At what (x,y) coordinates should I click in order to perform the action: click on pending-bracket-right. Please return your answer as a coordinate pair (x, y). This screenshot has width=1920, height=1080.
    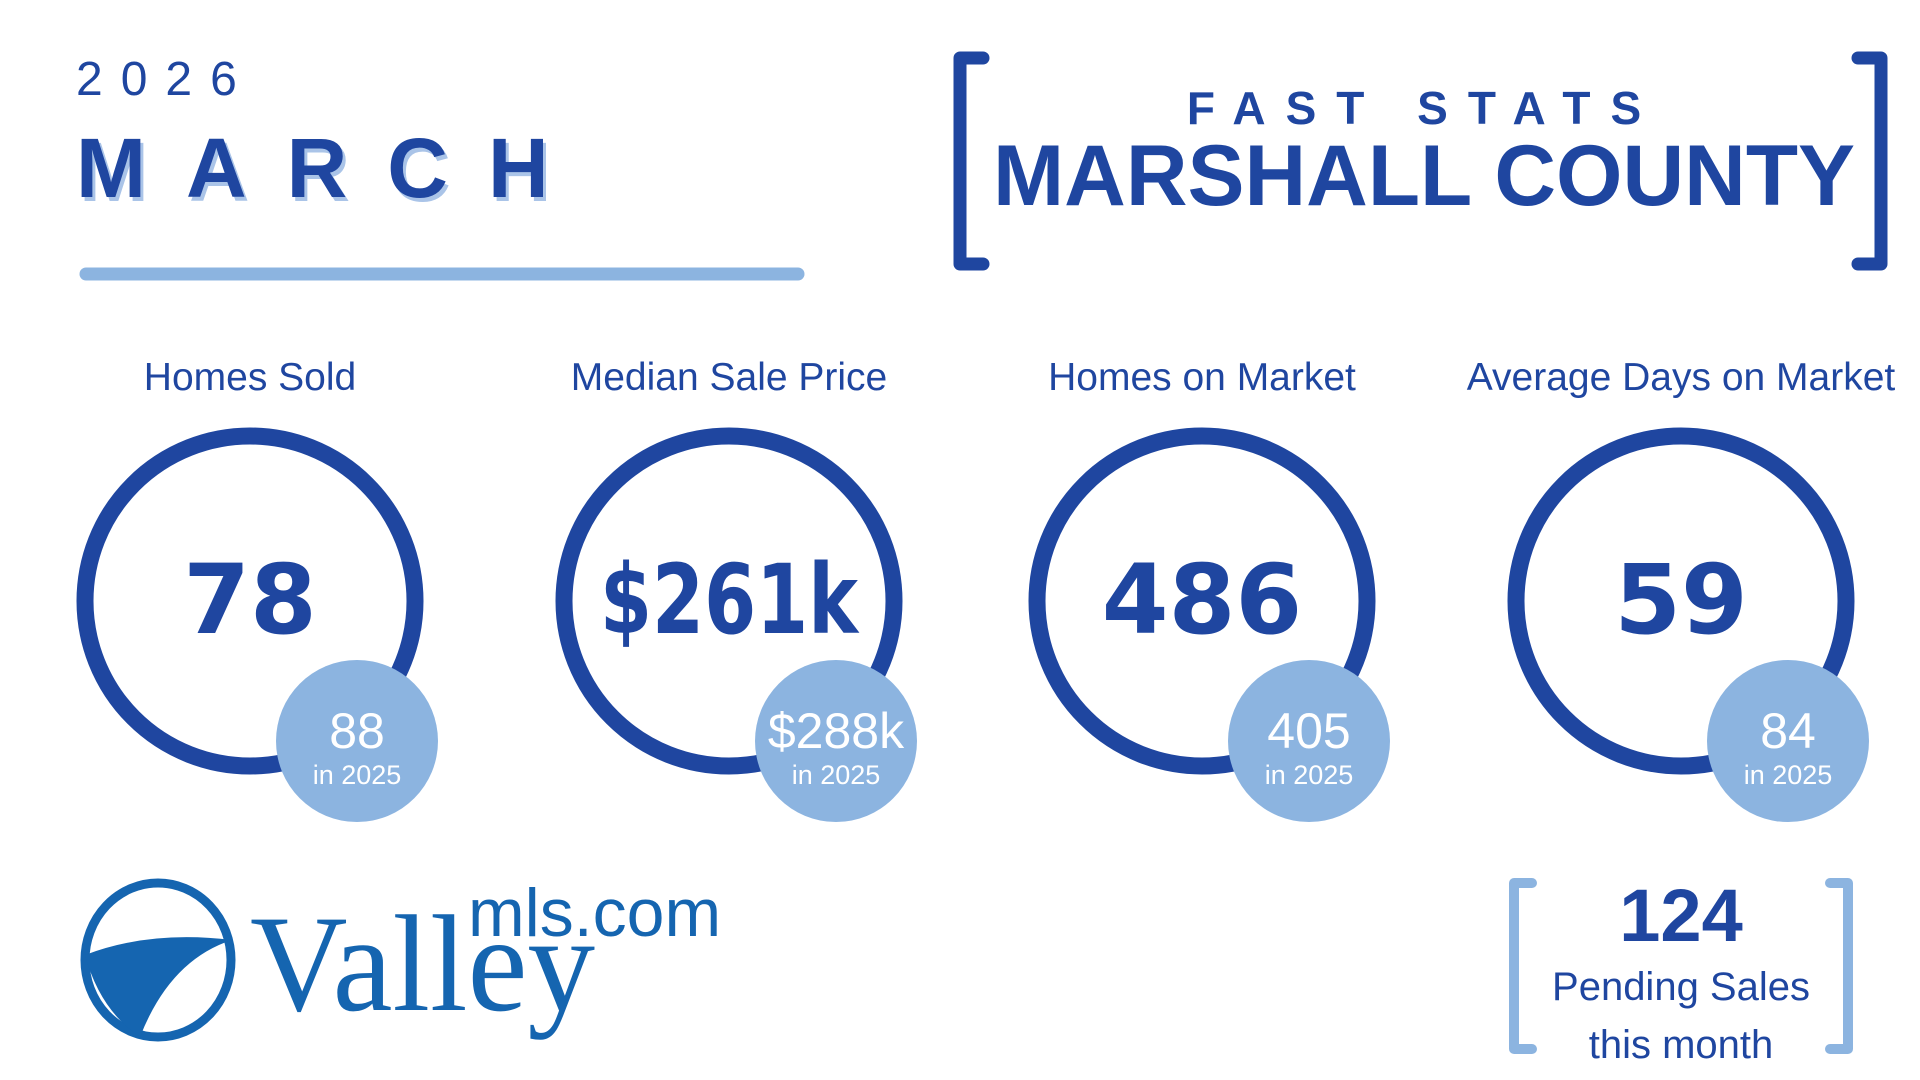
    Looking at the image, I should click on (1839, 966).